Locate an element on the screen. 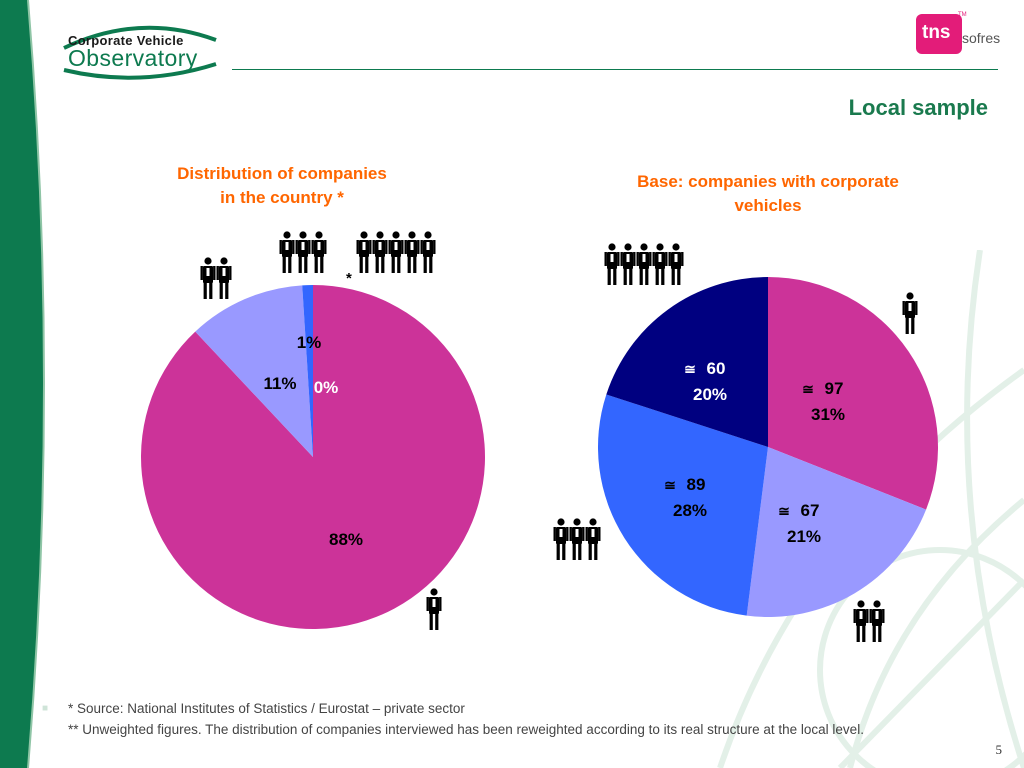 The height and width of the screenshot is (768, 1024). tns-logo-text: tns is located at coordinates (936, 32).